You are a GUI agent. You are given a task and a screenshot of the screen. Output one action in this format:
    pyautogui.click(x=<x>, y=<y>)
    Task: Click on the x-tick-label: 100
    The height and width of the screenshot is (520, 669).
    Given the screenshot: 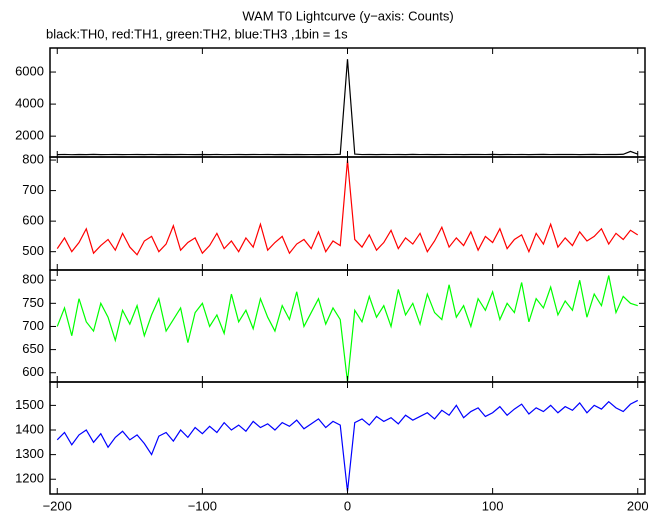 What is the action you would take?
    pyautogui.click(x=493, y=505)
    